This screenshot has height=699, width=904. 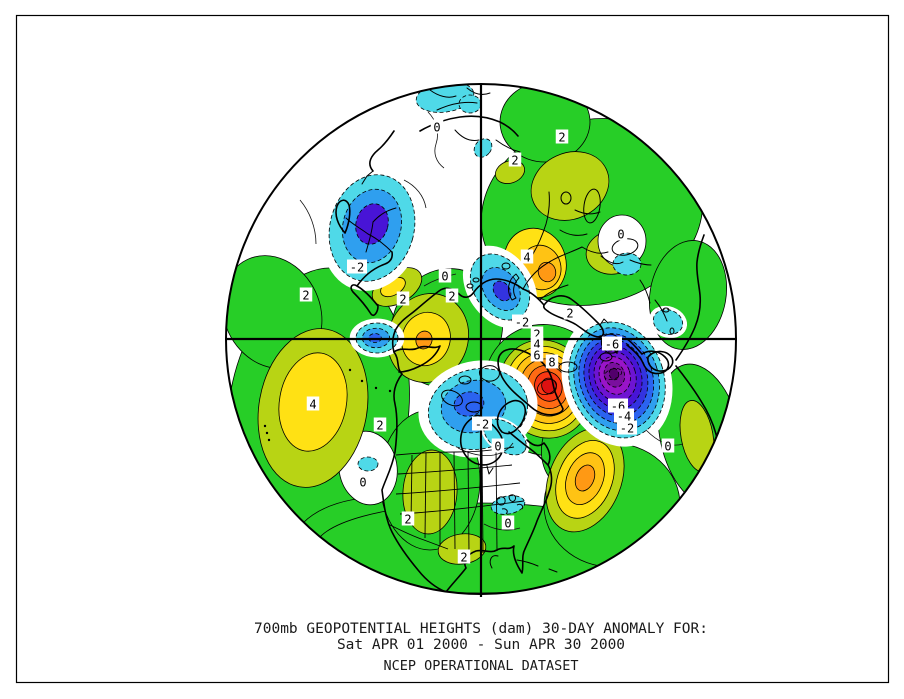 I want to click on contour-label-16: 8, so click(x=551, y=363).